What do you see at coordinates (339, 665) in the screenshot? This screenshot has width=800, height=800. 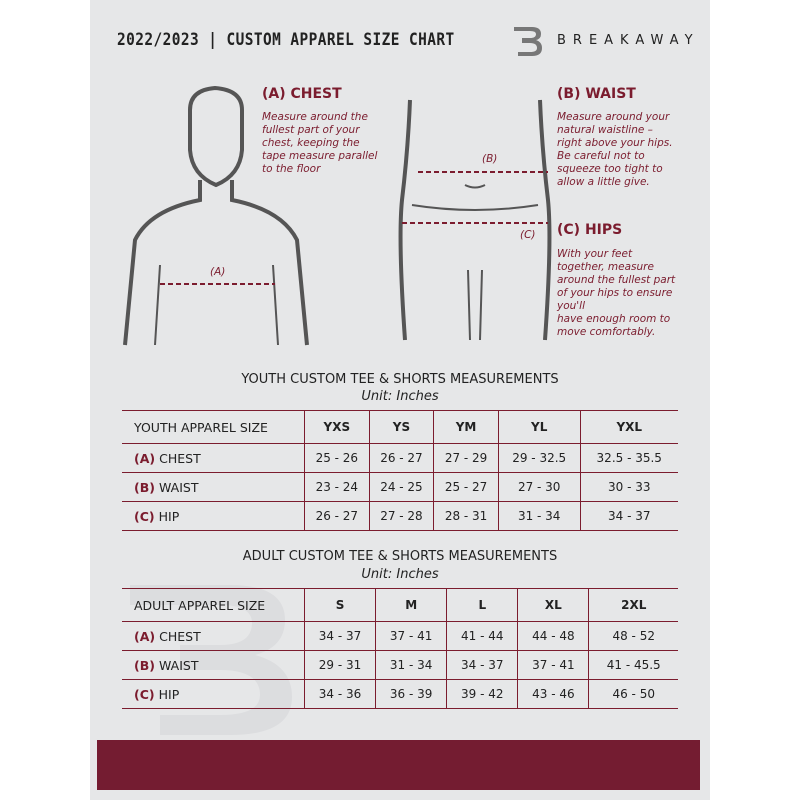 I see `table-cell: 29 - 31` at bounding box center [339, 665].